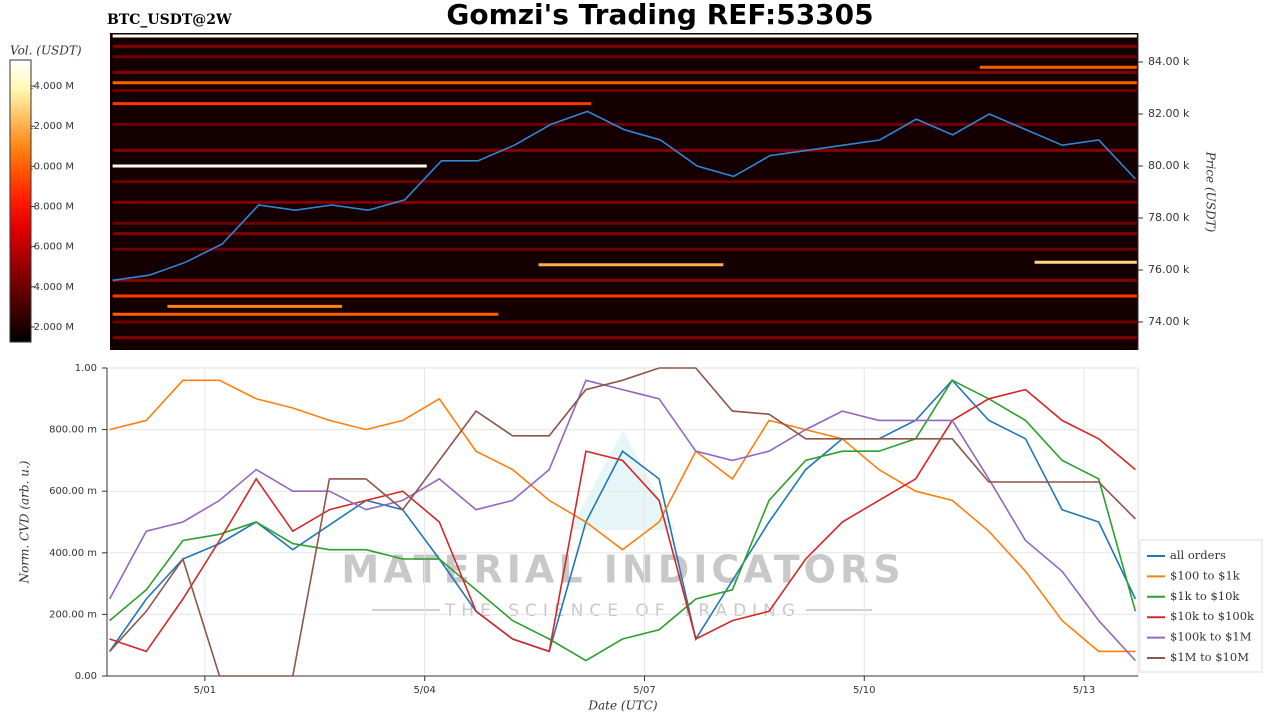 The width and height of the screenshot is (1280, 720). Describe the element at coordinates (73, 491) in the screenshot. I see `y-tick-label: 600.00 m` at that location.